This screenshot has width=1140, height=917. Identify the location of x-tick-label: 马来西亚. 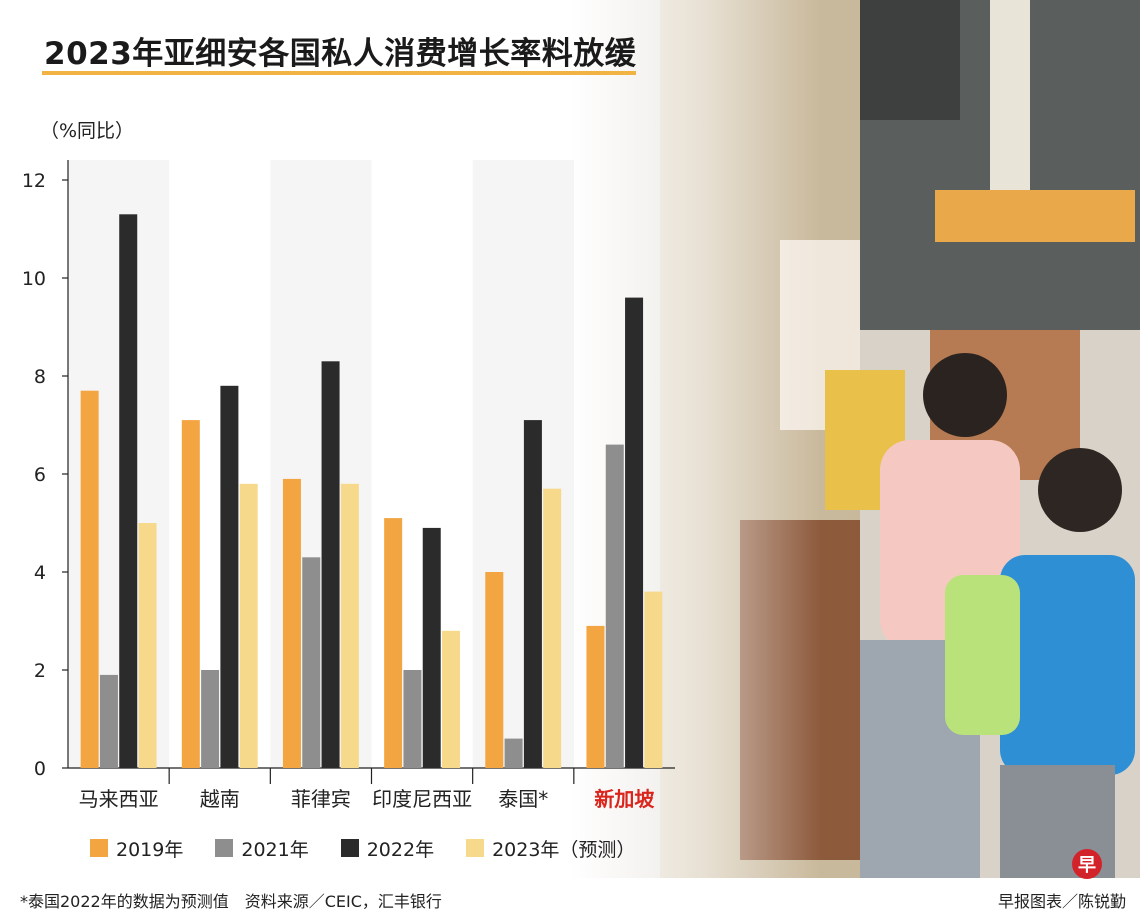
(119, 799).